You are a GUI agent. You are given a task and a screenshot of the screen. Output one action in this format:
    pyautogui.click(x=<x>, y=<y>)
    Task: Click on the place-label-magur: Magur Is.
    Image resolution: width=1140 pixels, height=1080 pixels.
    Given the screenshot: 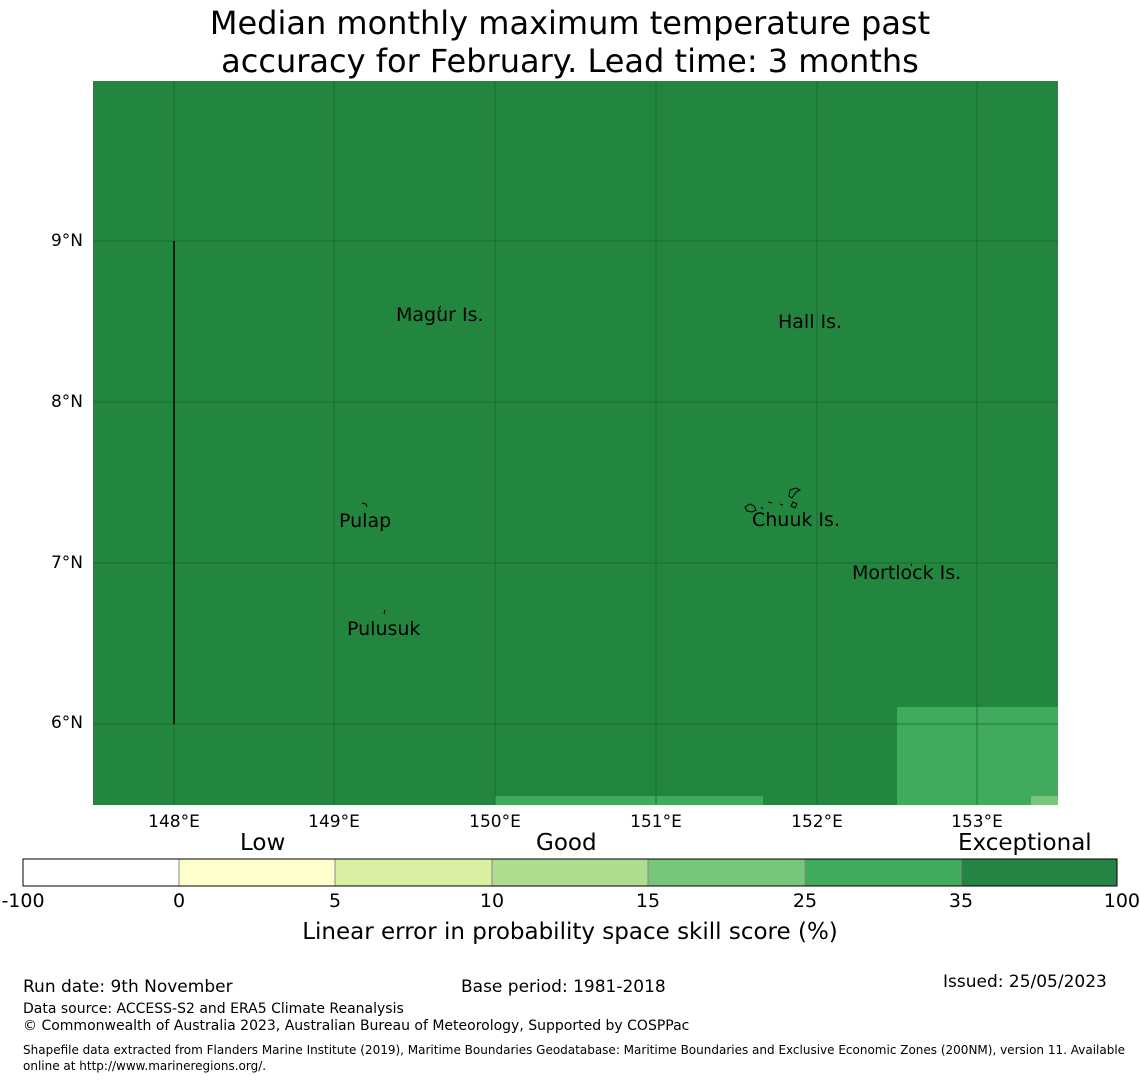 What is the action you would take?
    pyautogui.click(x=440, y=315)
    